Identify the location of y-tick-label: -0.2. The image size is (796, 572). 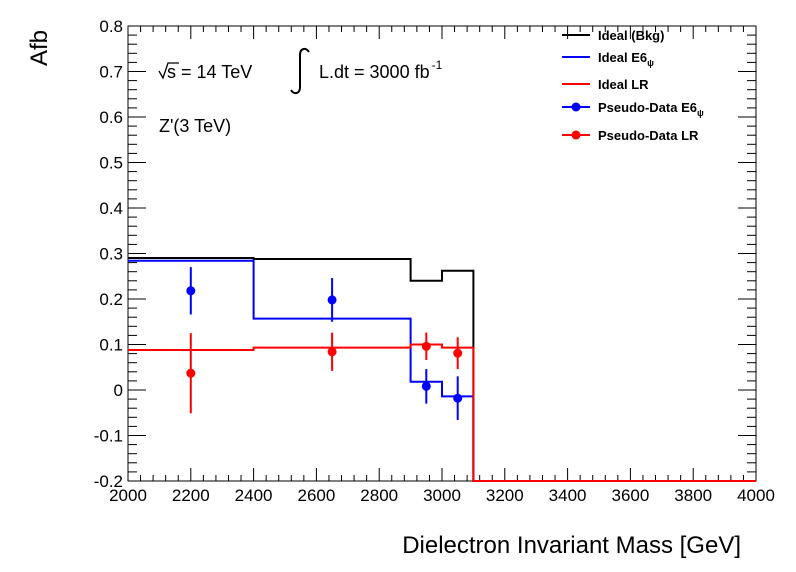
(108, 481).